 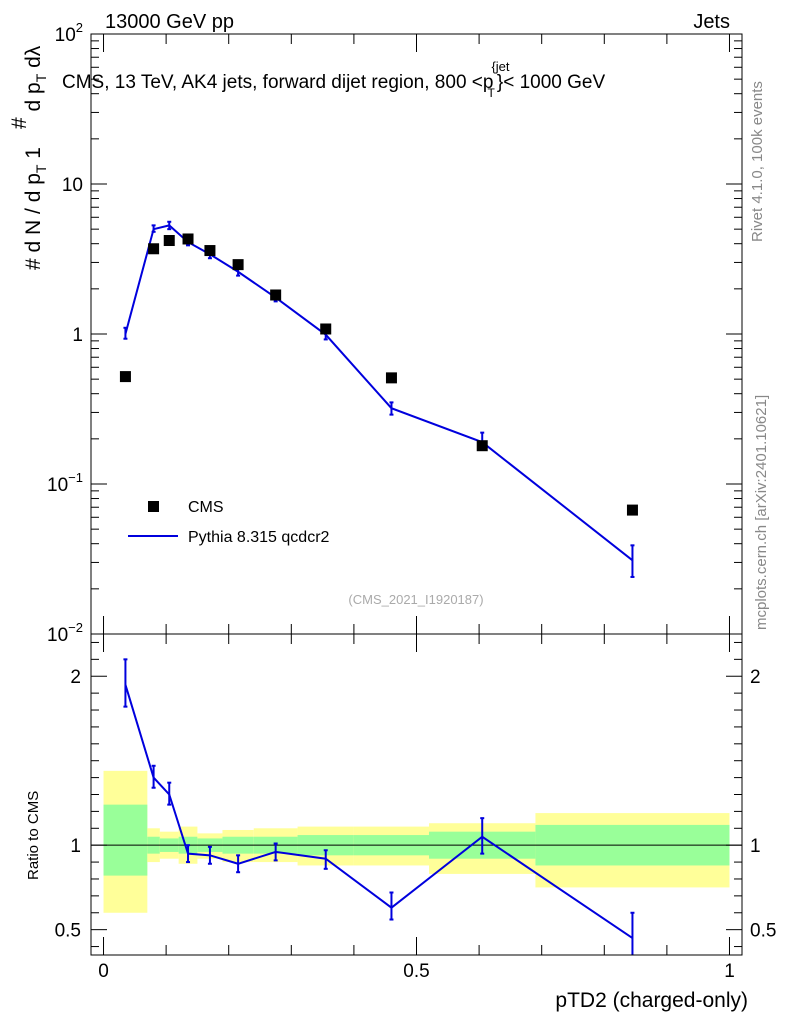 What do you see at coordinates (68, 931) in the screenshot?
I see `ratio-ytick-label-left-0: 0.5` at bounding box center [68, 931].